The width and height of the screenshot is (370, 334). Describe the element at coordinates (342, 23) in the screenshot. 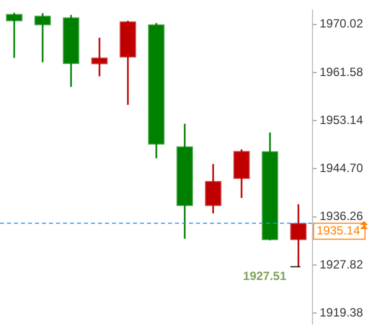

I see `y-tick-label: 1970.02` at that location.